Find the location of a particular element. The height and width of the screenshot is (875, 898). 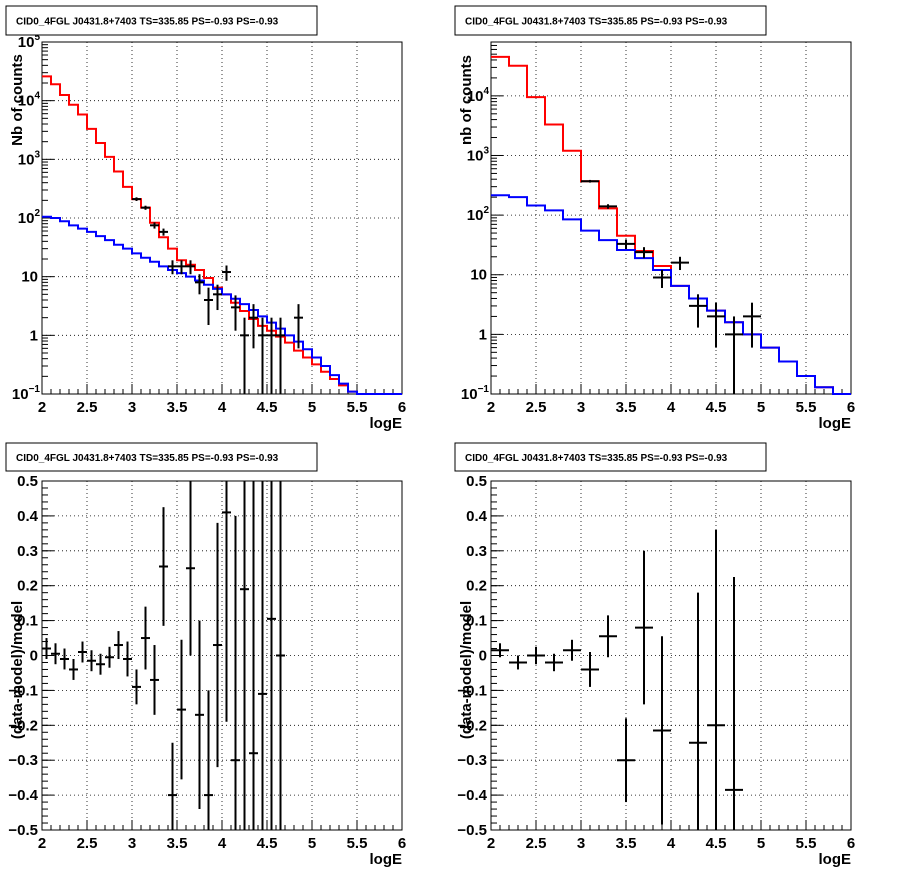

y-tick-label: 0 is located at coordinates (483, 656).